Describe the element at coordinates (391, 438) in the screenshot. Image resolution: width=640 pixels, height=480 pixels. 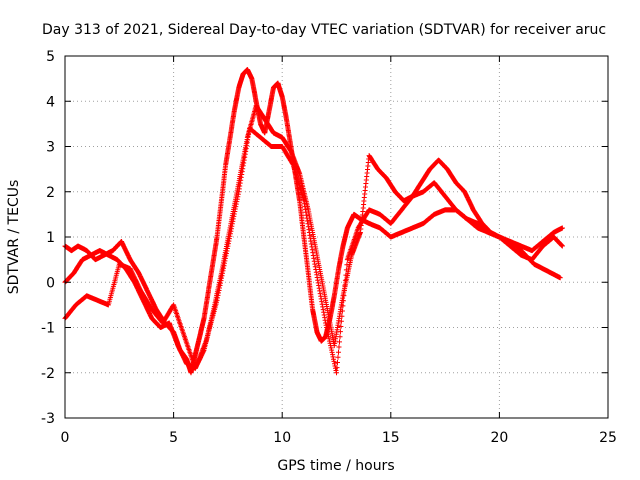
I see `x-tick-label: 15` at that location.